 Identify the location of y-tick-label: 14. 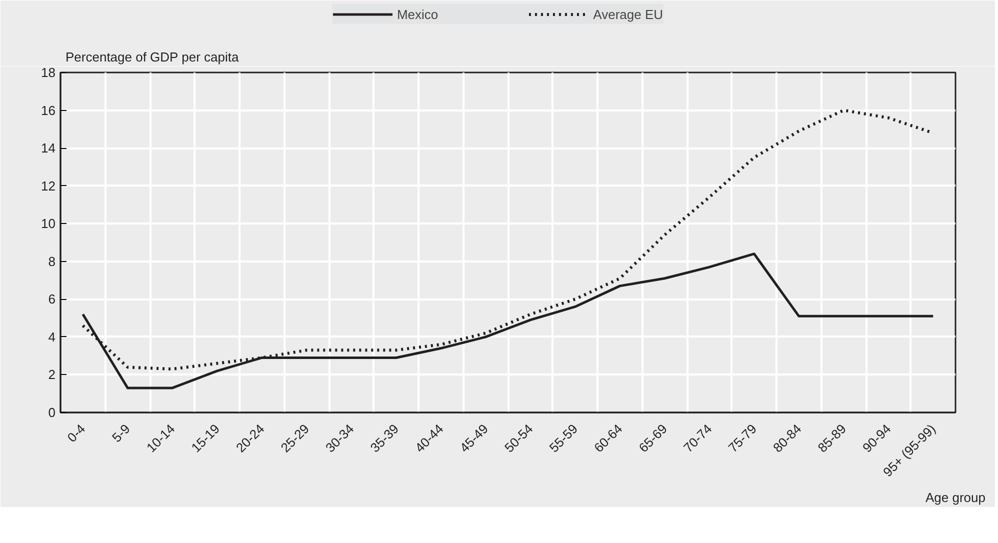
(48, 148).